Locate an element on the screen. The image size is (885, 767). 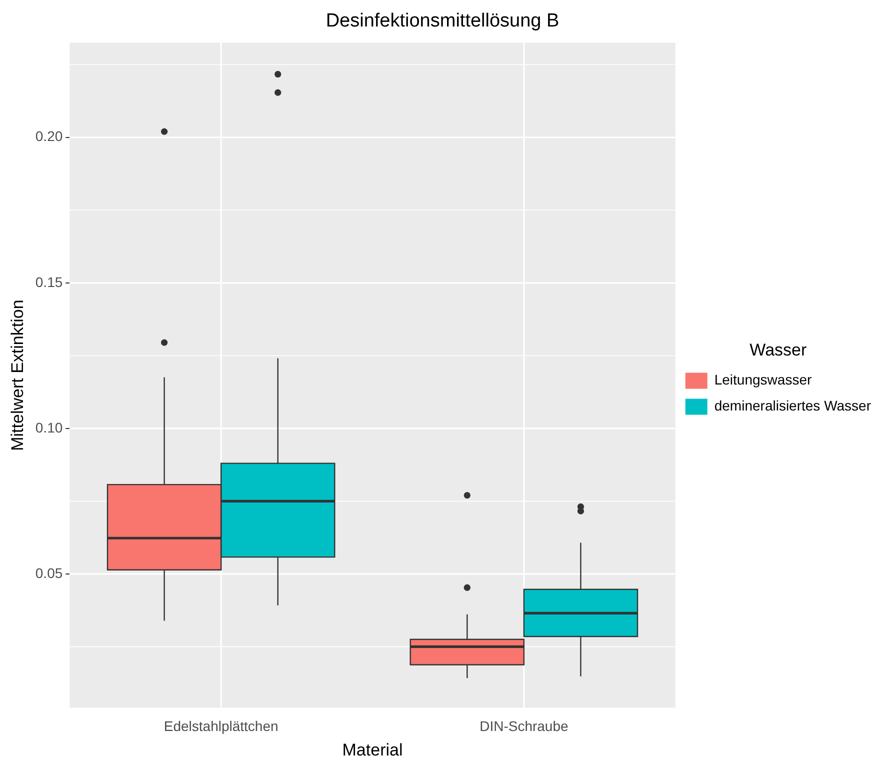
legend-label: Leitungswasser is located at coordinates (763, 380).